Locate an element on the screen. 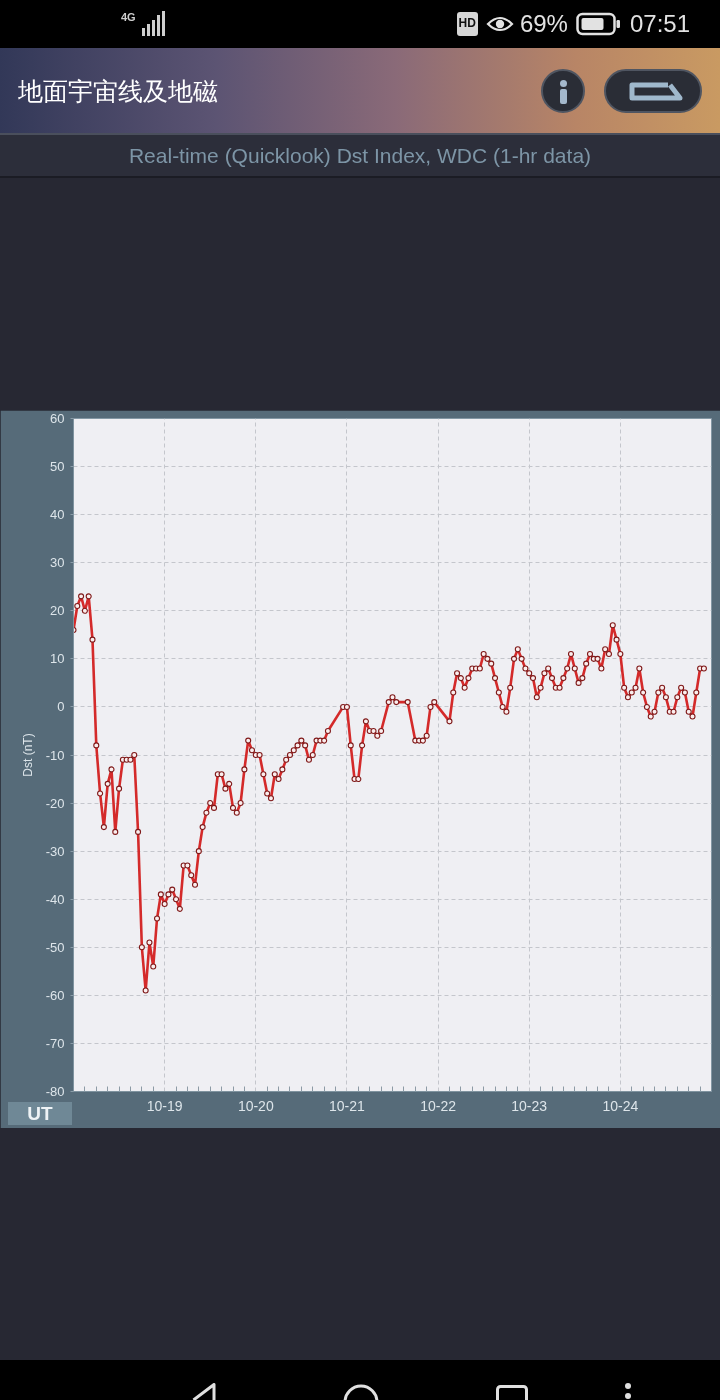 This screenshot has width=720, height=1400. y-tick-label: 20 is located at coordinates (57, 611).